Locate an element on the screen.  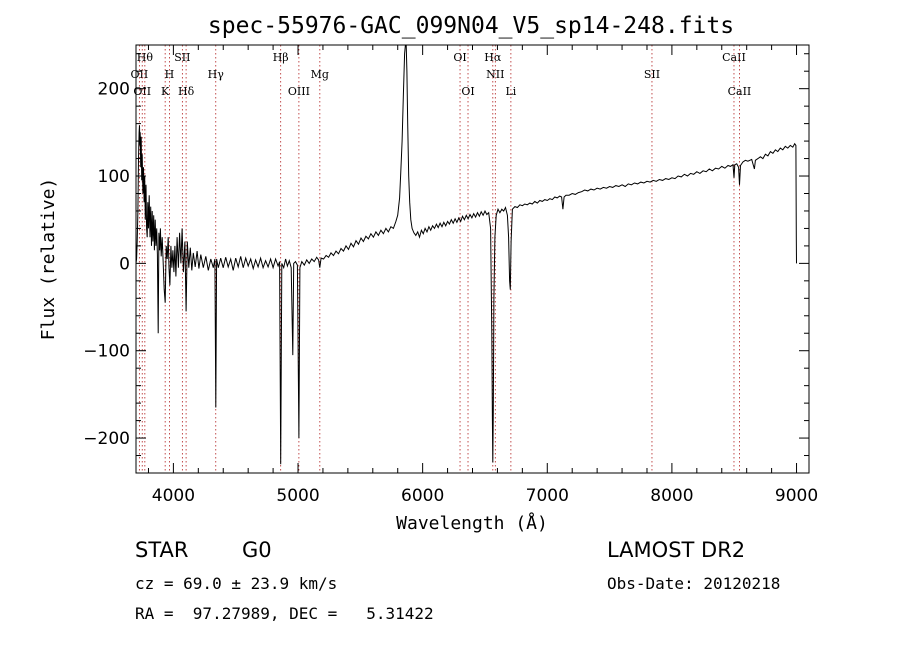
x-tick-label: 4000 is located at coordinates (173, 496).